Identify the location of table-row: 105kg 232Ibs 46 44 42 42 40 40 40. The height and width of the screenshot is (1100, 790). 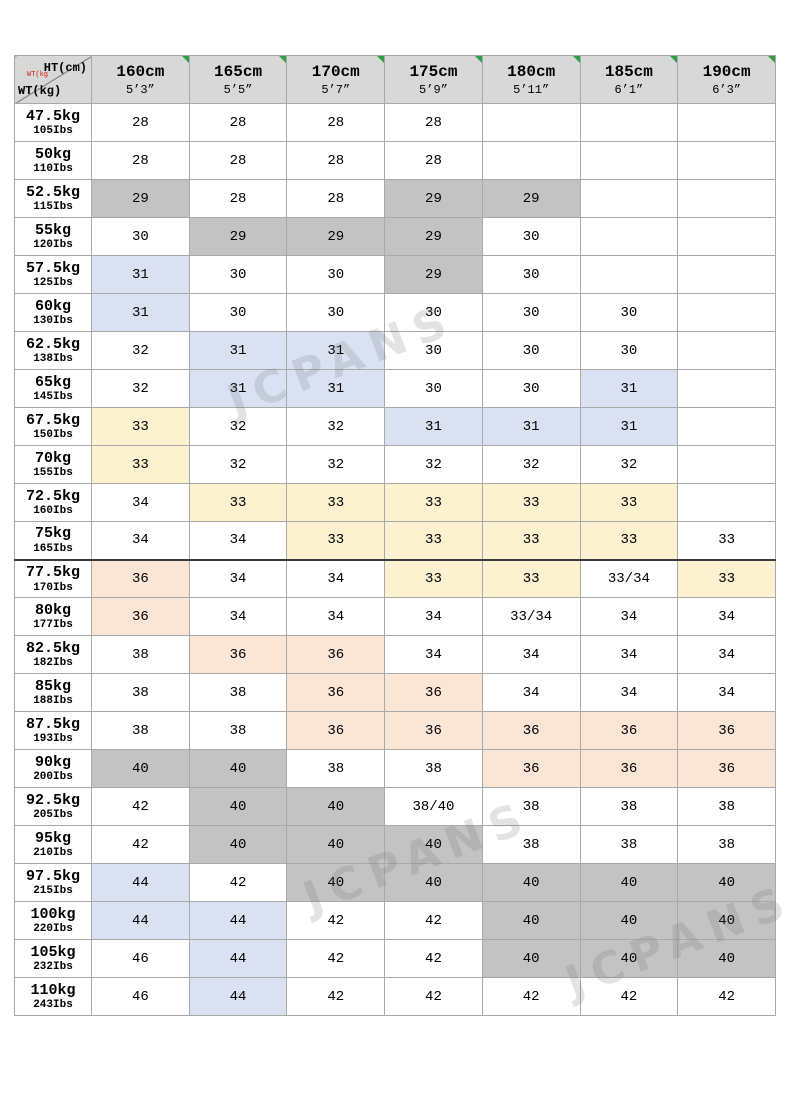
(395, 958).